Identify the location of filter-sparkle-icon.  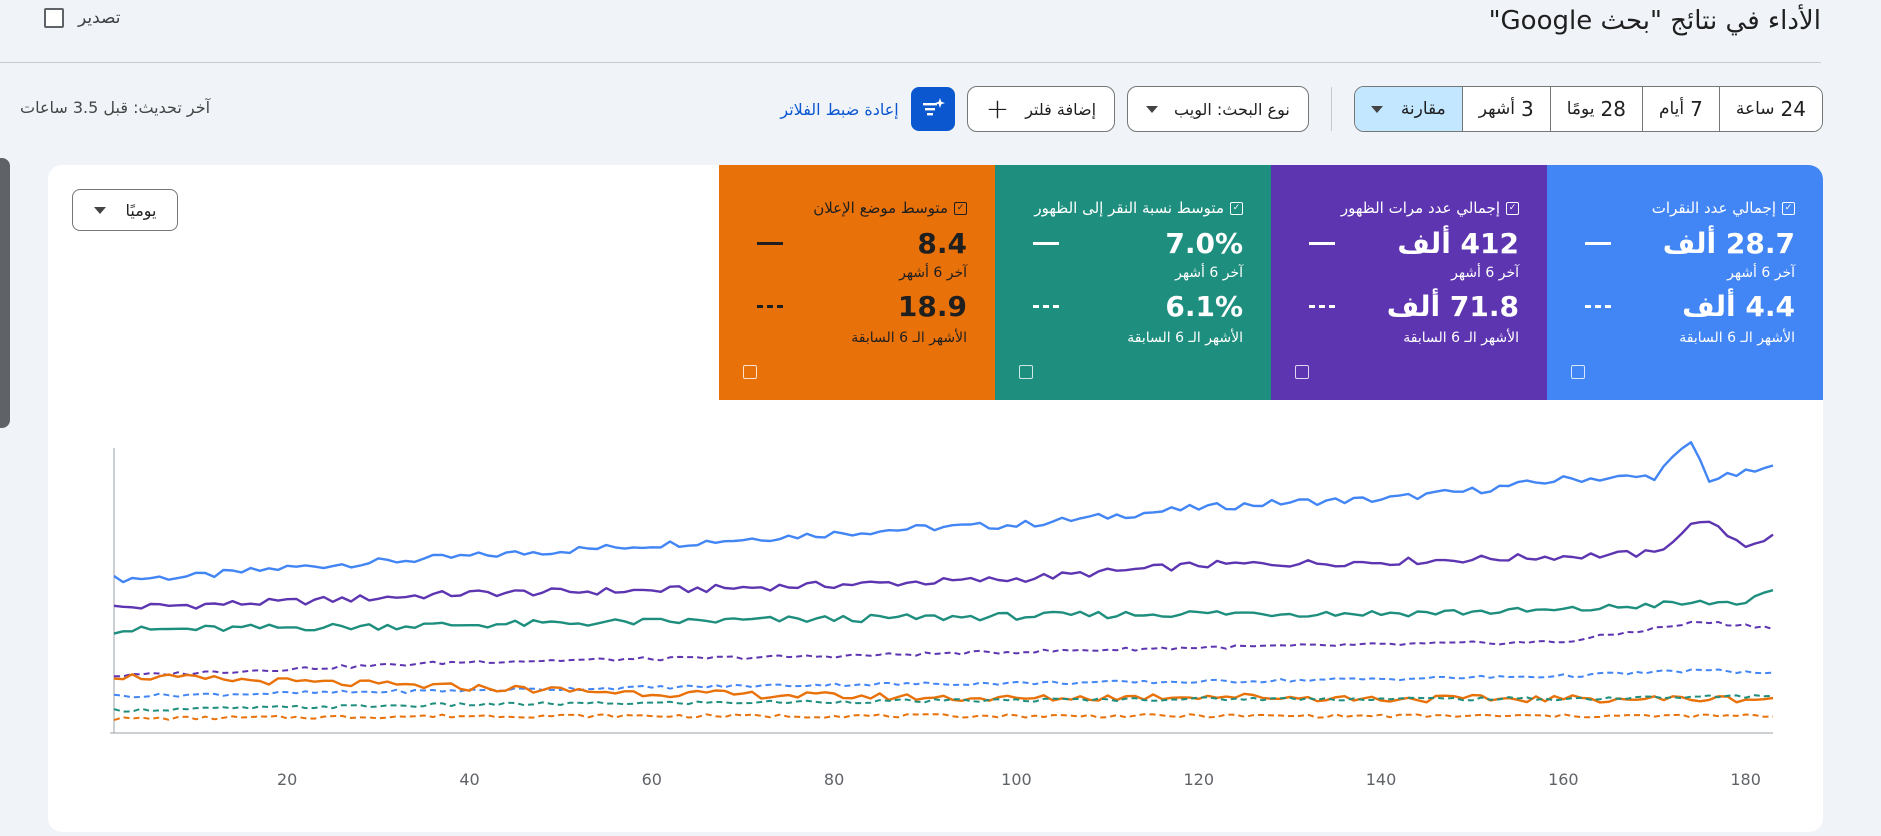
(933, 107).